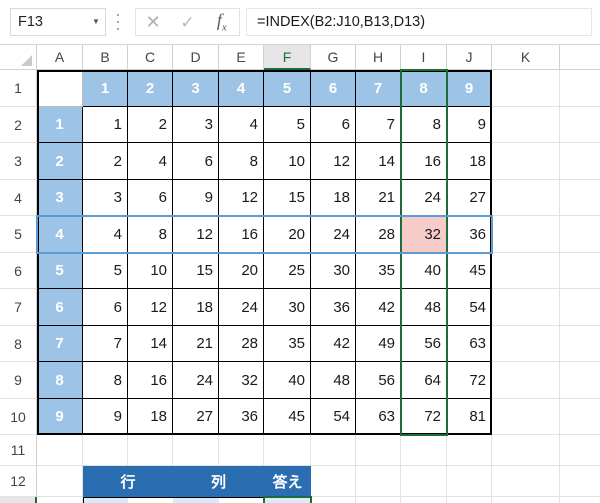  I want to click on cell-g4: 18, so click(333, 198).